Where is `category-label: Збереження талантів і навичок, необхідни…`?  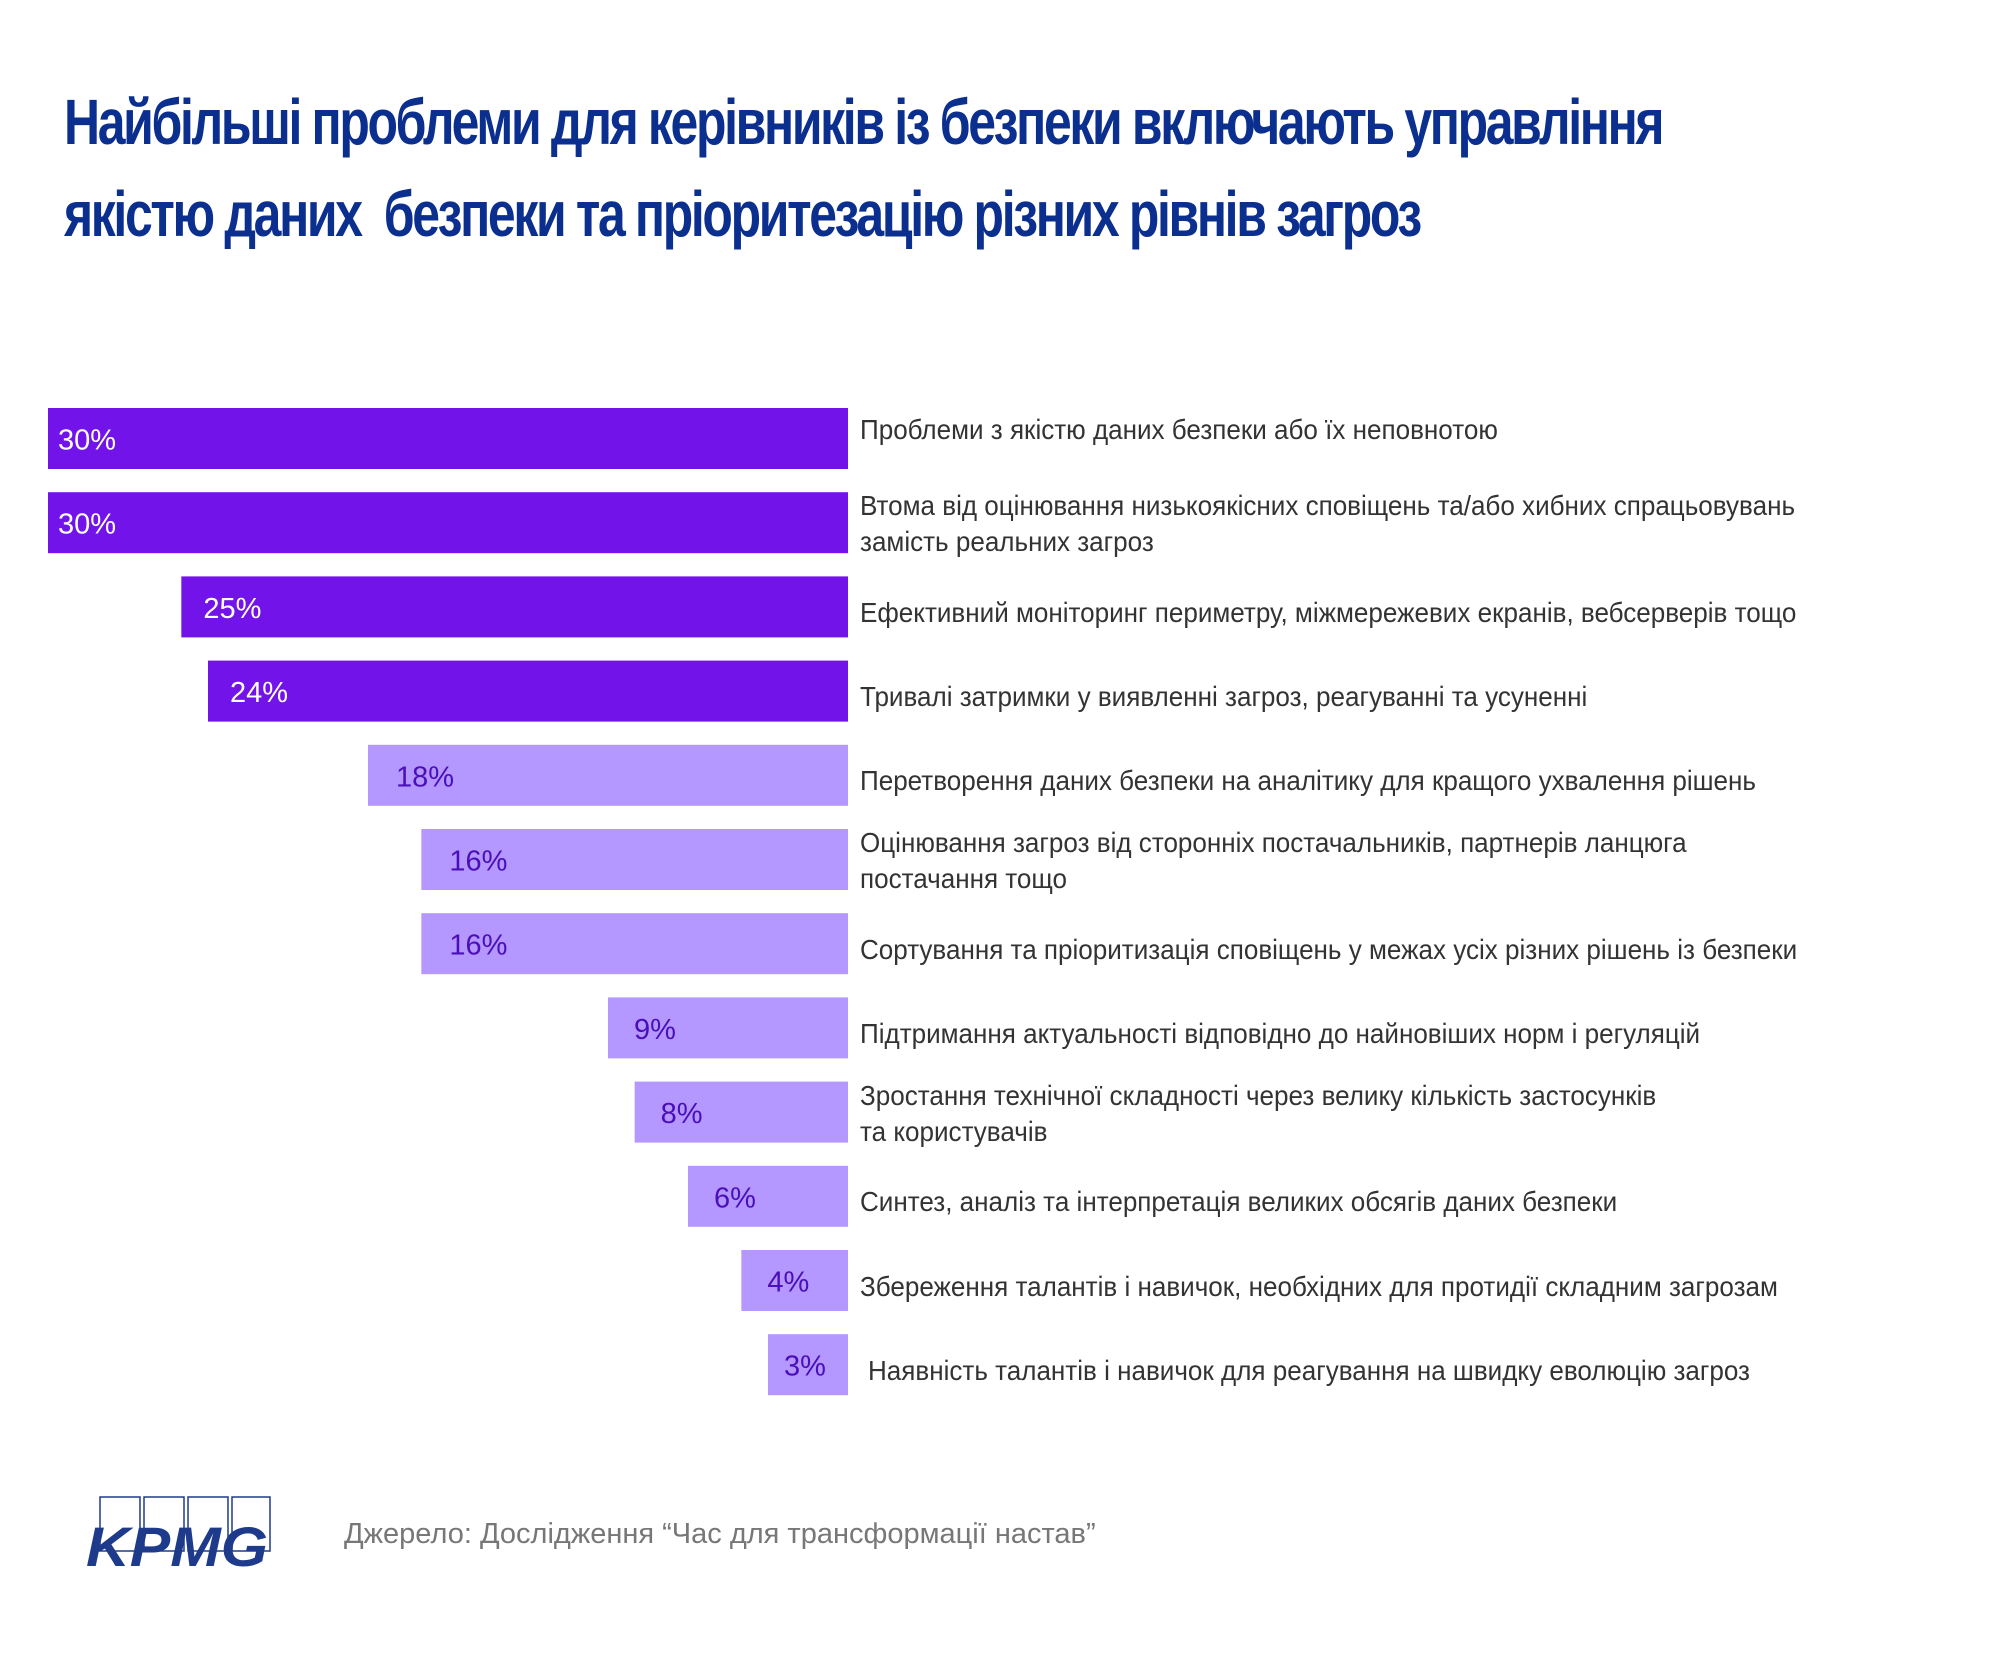
category-label: Збереження талантів і навичок, необхідни… is located at coordinates (1381, 1287).